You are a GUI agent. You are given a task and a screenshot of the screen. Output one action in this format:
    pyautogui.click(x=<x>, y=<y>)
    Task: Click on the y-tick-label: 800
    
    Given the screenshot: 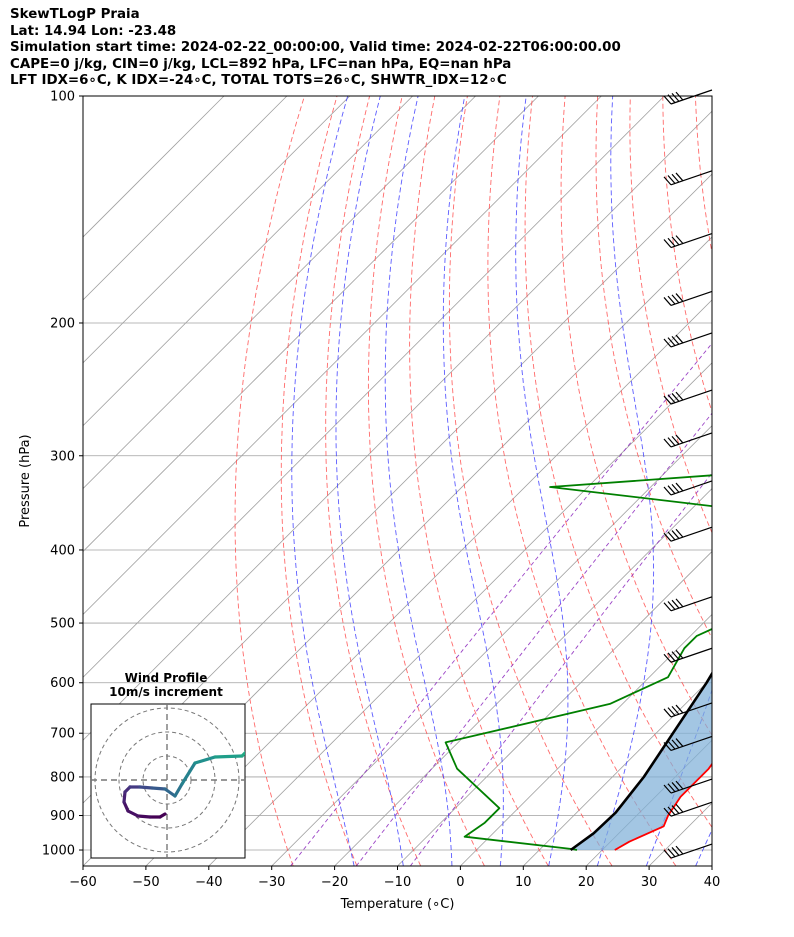 What is the action you would take?
    pyautogui.click(x=62, y=777)
    